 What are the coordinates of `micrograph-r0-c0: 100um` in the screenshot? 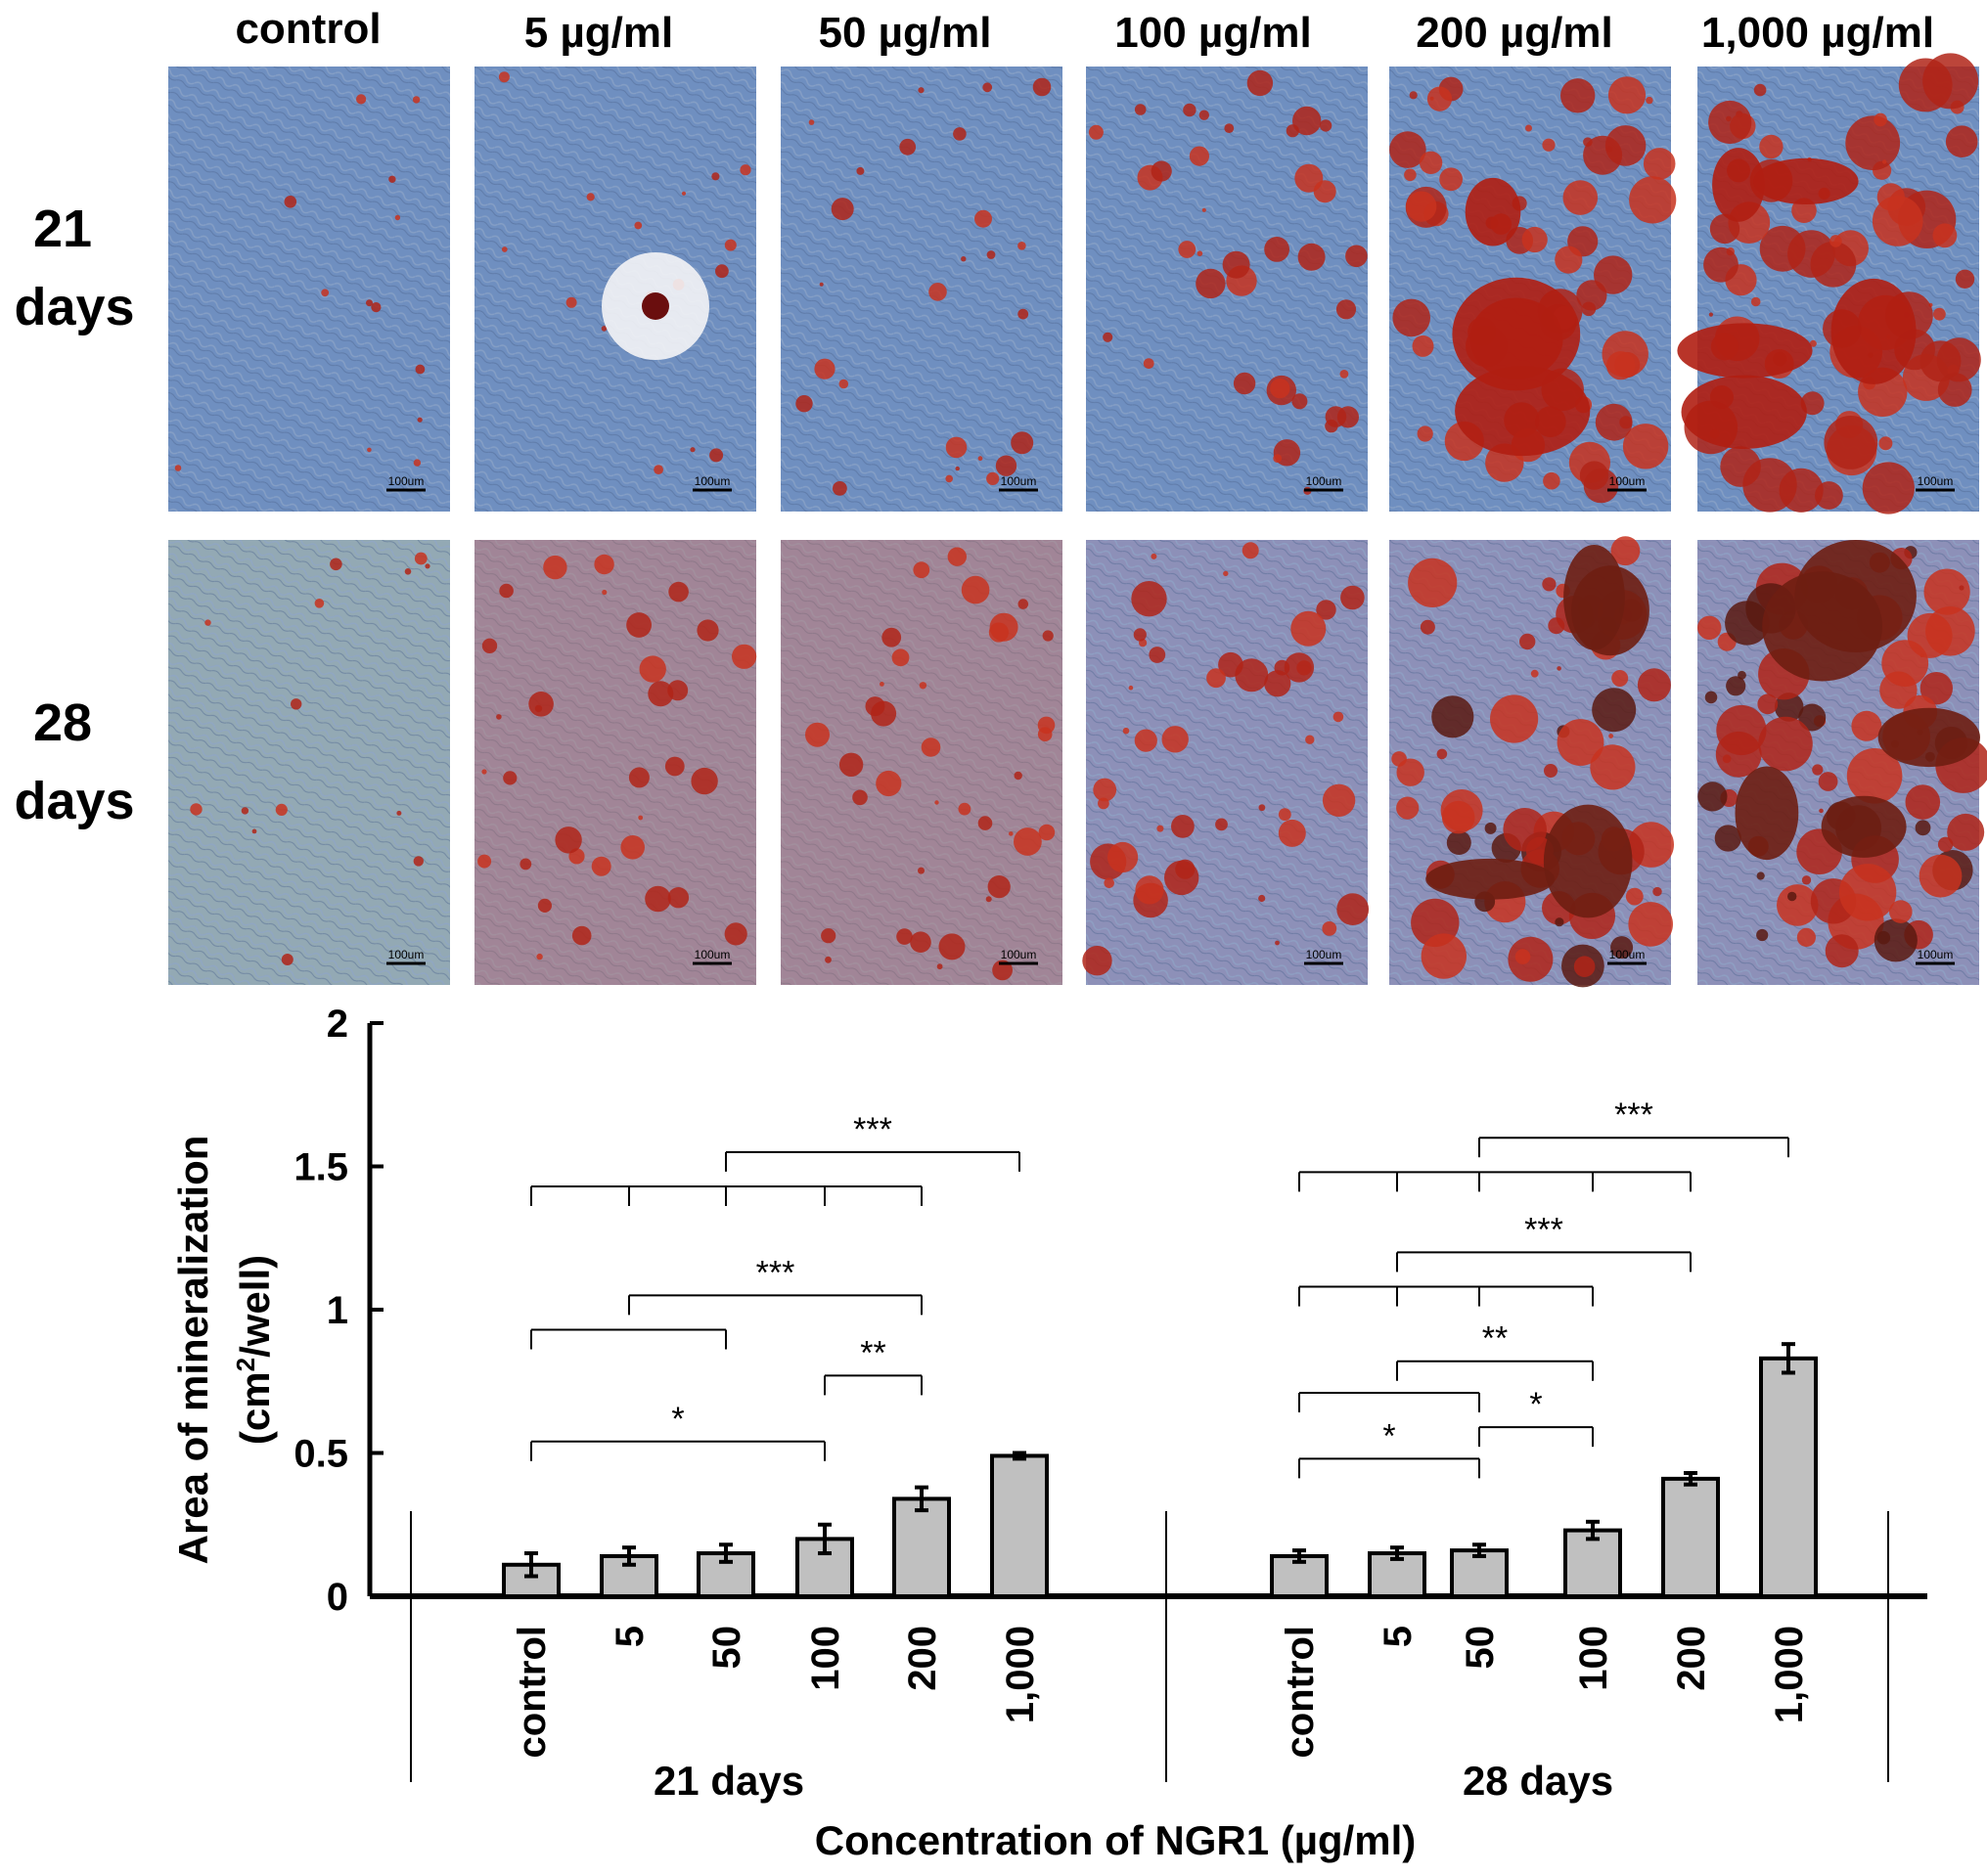 It's located at (309, 289).